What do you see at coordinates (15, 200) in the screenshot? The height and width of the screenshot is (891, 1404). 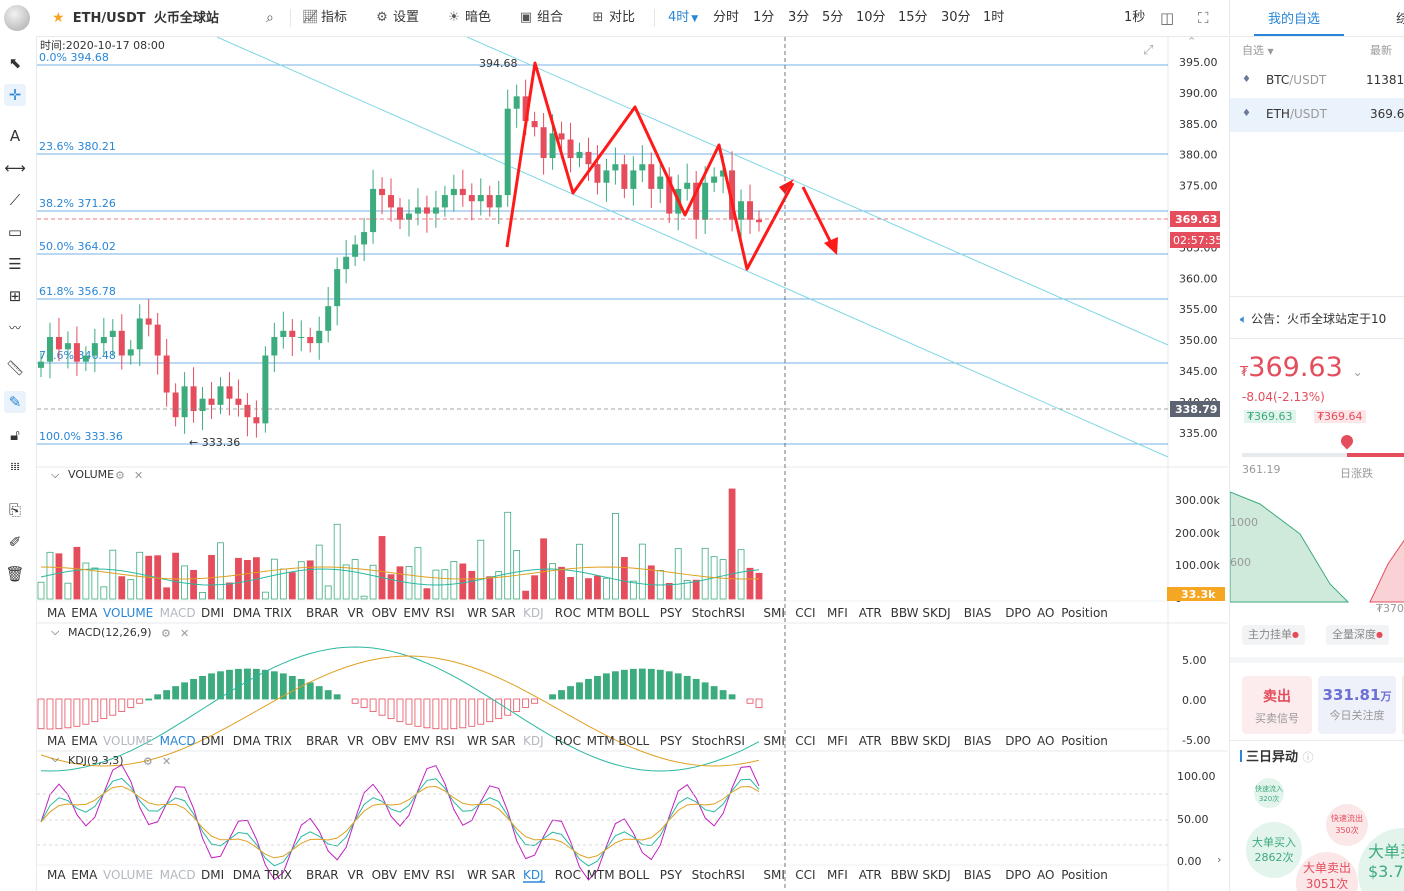 I see `trend-line-icon: ⟋` at bounding box center [15, 200].